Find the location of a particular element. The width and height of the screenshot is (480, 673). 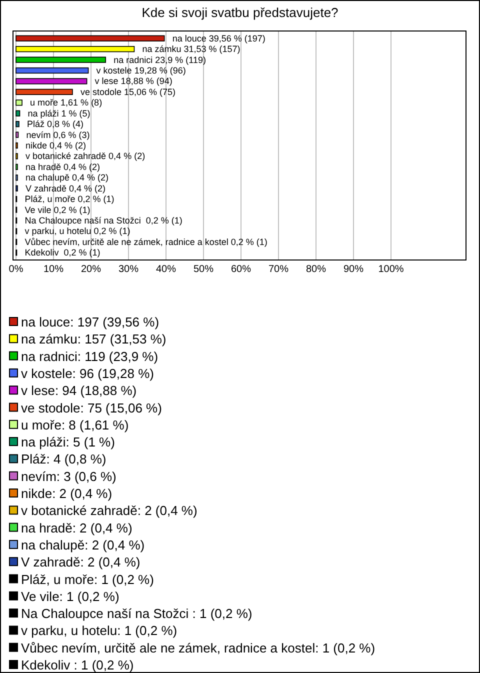

data-label: na radnici 23,9 % (119) is located at coordinates (160, 59).